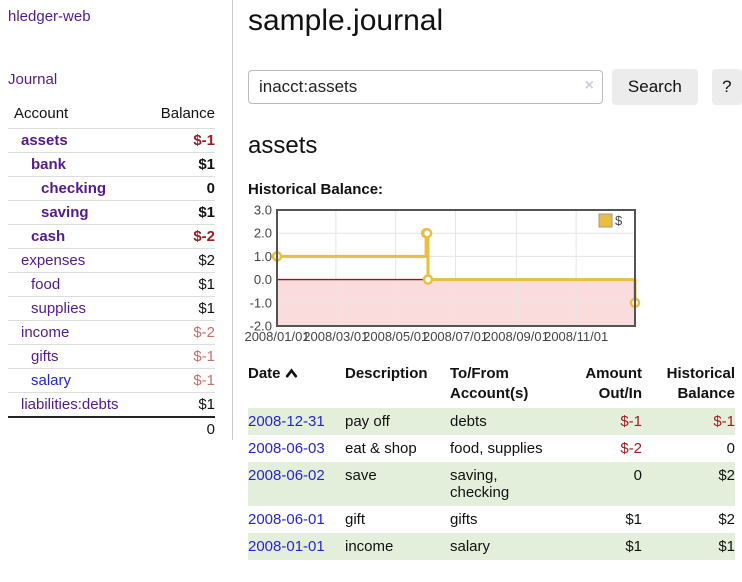 The image size is (742, 582). Describe the element at coordinates (49, 16) in the screenshot. I see `app-title-link: hledger-web` at that location.